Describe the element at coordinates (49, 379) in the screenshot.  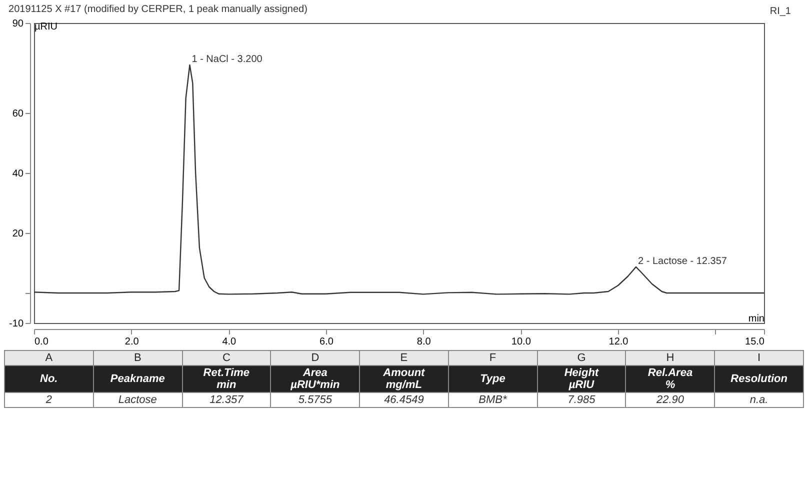
I see `text: No.` at that location.